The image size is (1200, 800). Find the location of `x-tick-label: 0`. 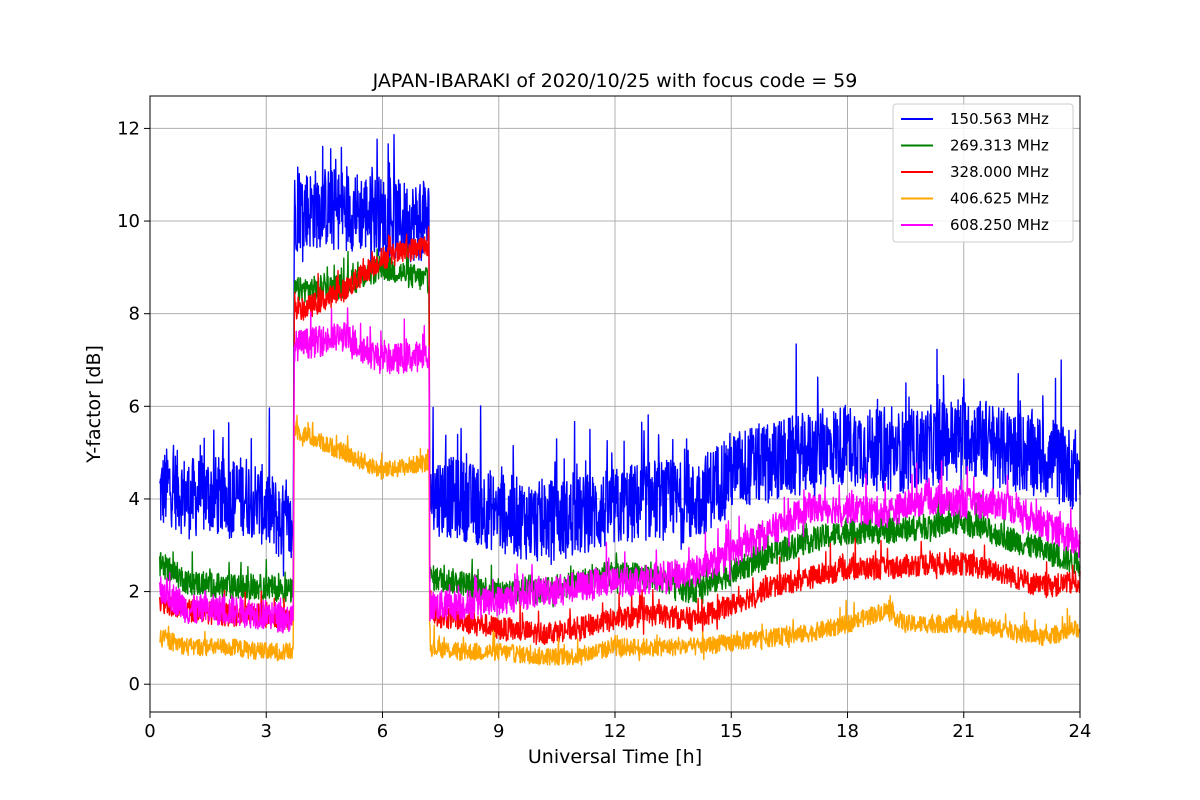

x-tick-label: 0 is located at coordinates (149, 731).